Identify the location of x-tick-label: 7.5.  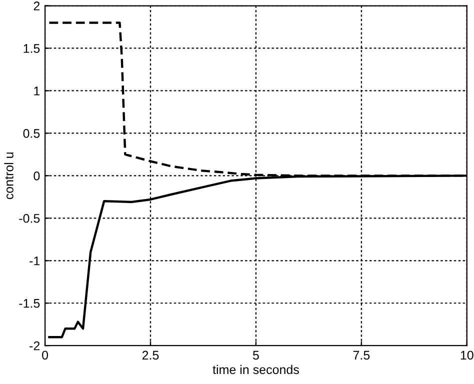
(361, 355).